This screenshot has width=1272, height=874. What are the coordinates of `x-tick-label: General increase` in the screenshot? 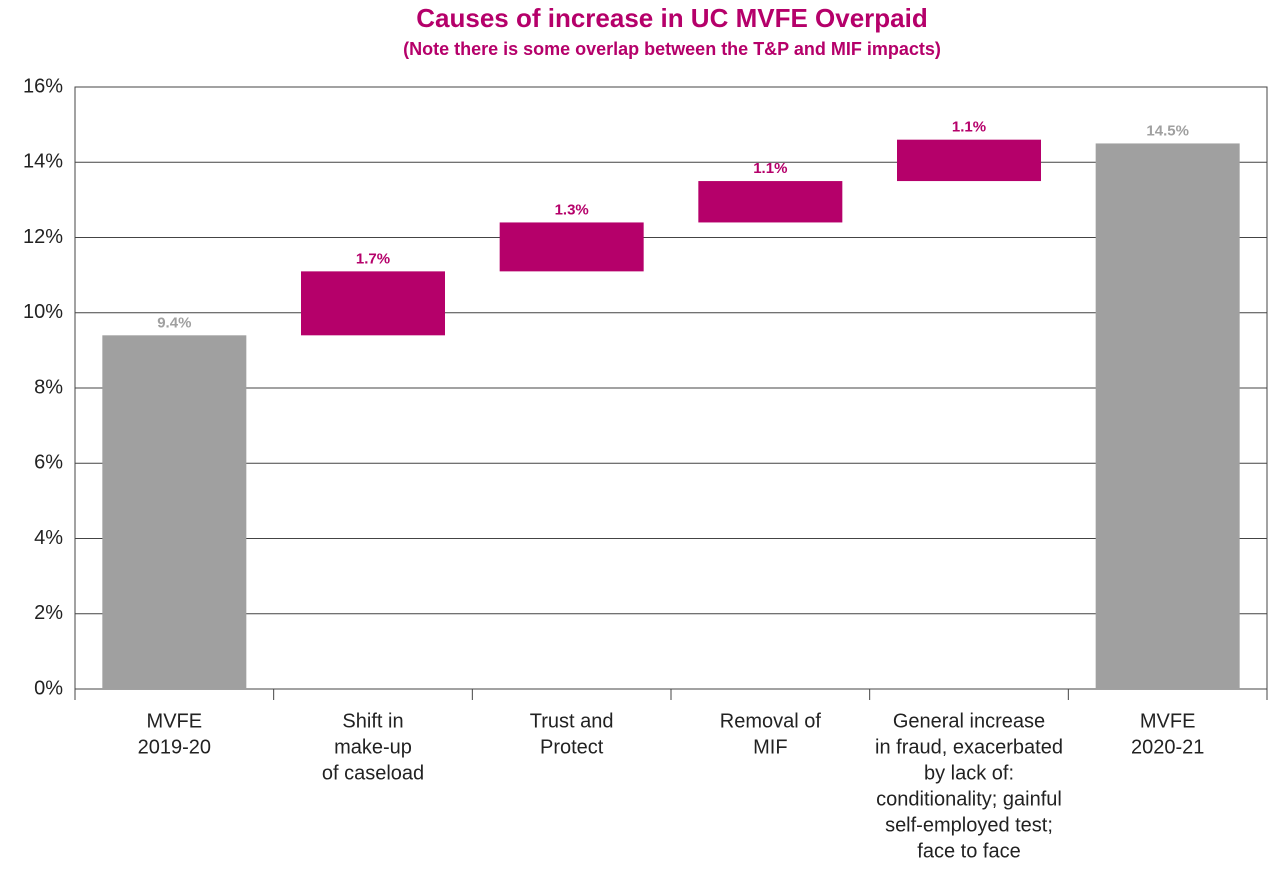 It's located at (969, 721).